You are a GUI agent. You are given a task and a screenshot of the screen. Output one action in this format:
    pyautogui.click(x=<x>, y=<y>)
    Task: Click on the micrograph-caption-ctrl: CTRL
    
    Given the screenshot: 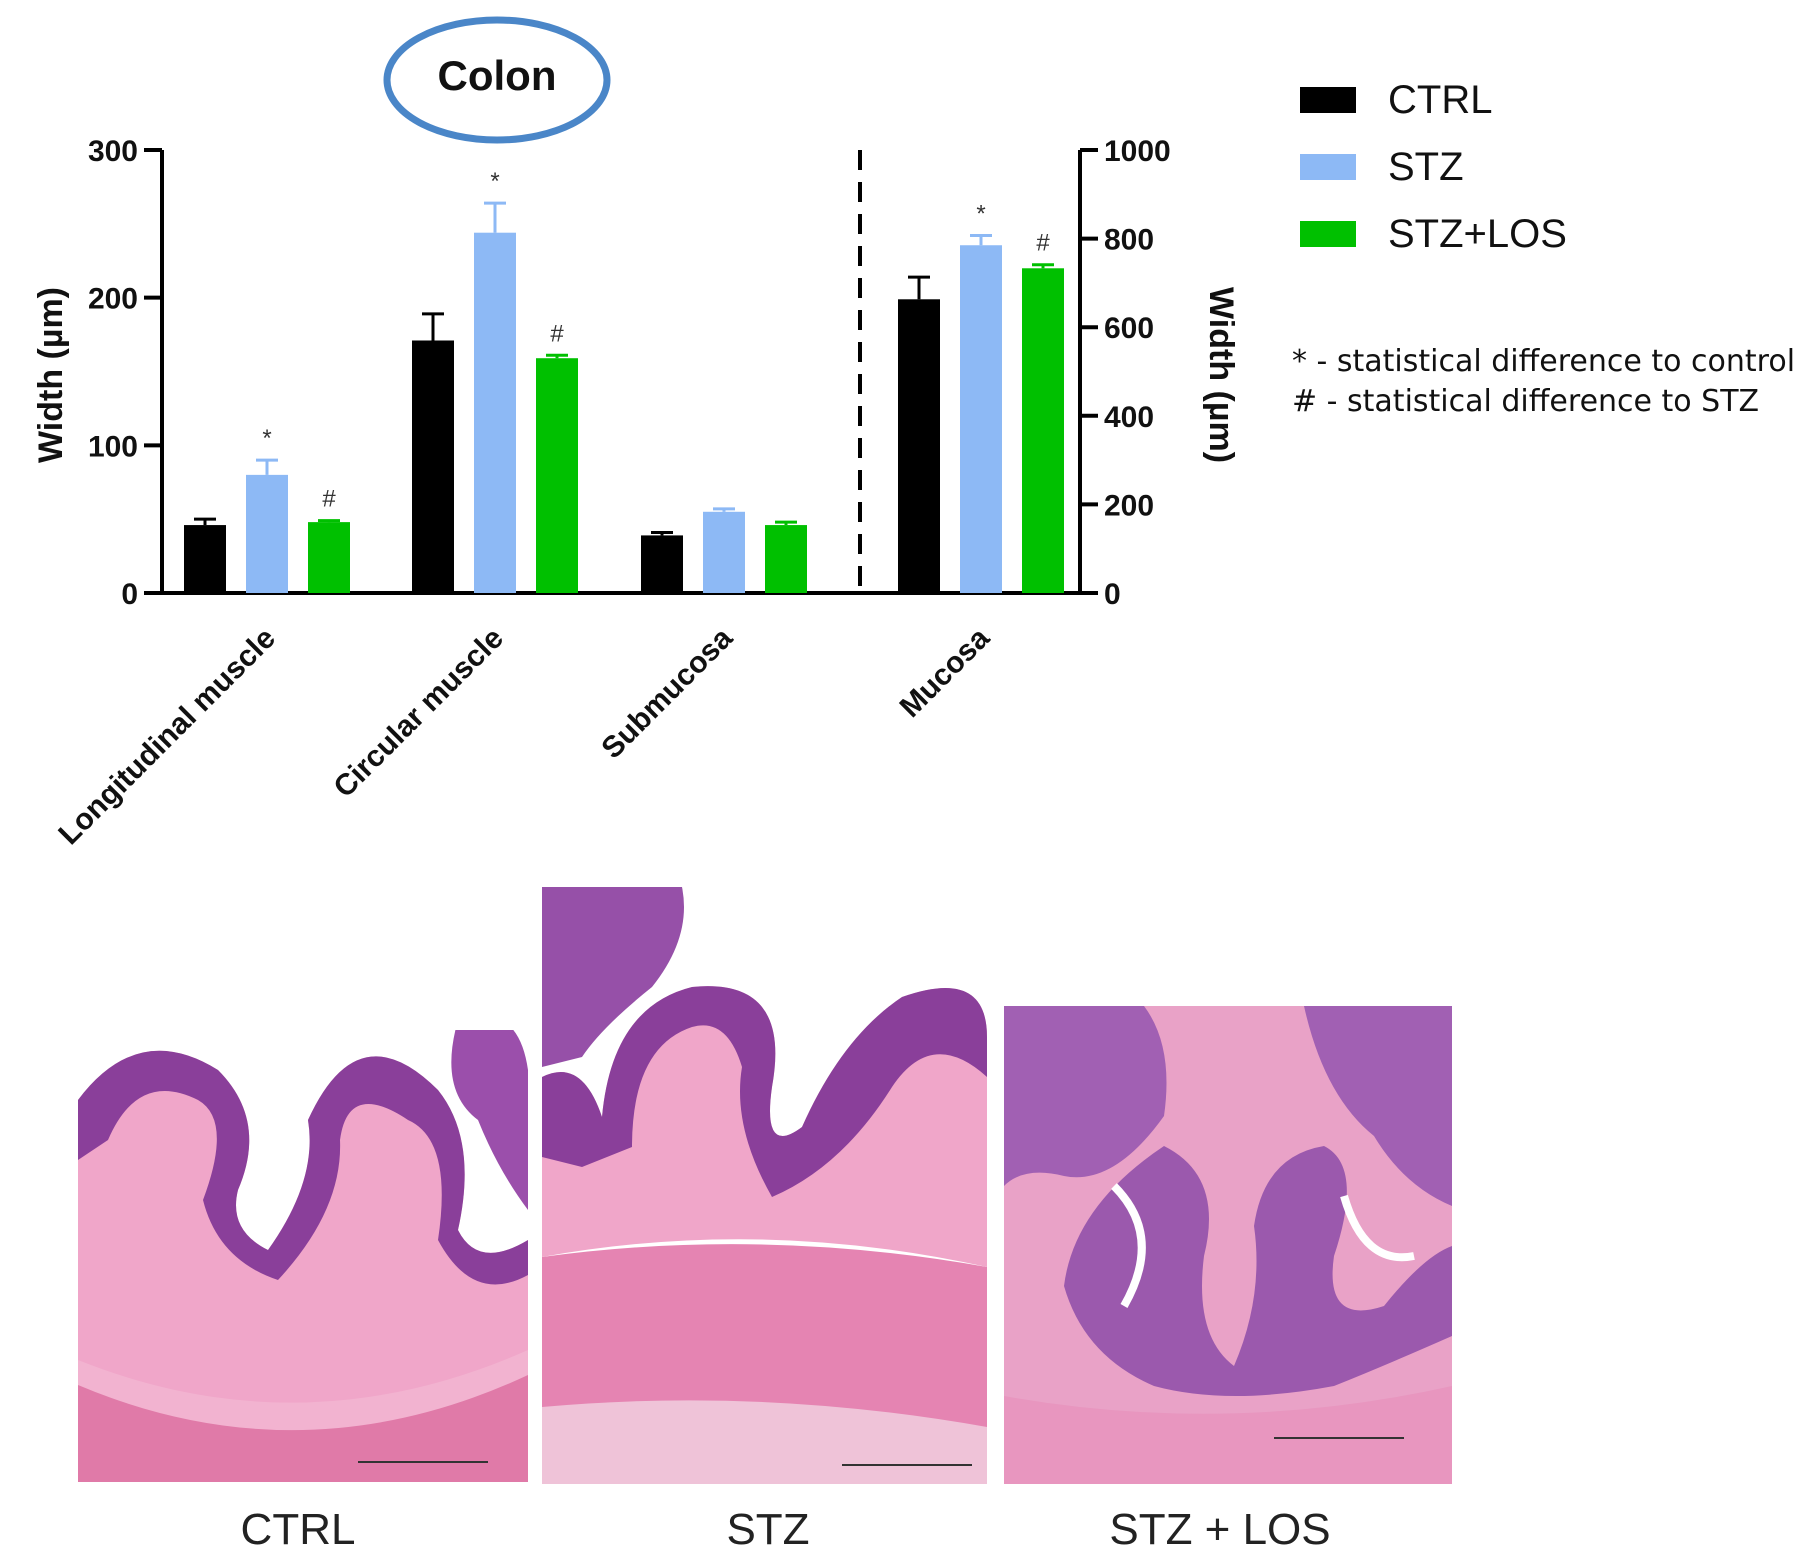 What is the action you would take?
    pyautogui.click(x=298, y=1529)
    